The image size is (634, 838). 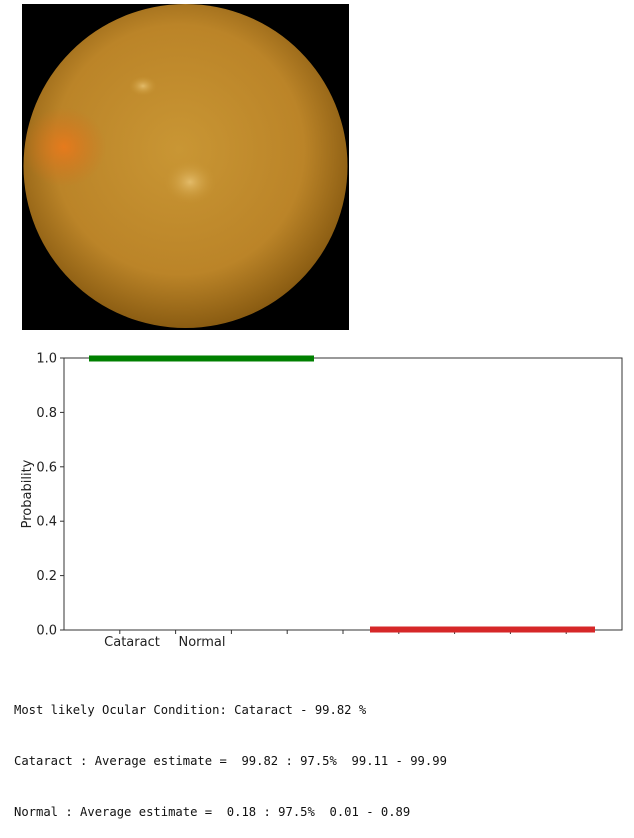 I want to click on y-tick-label: 0.8, so click(x=46, y=413).